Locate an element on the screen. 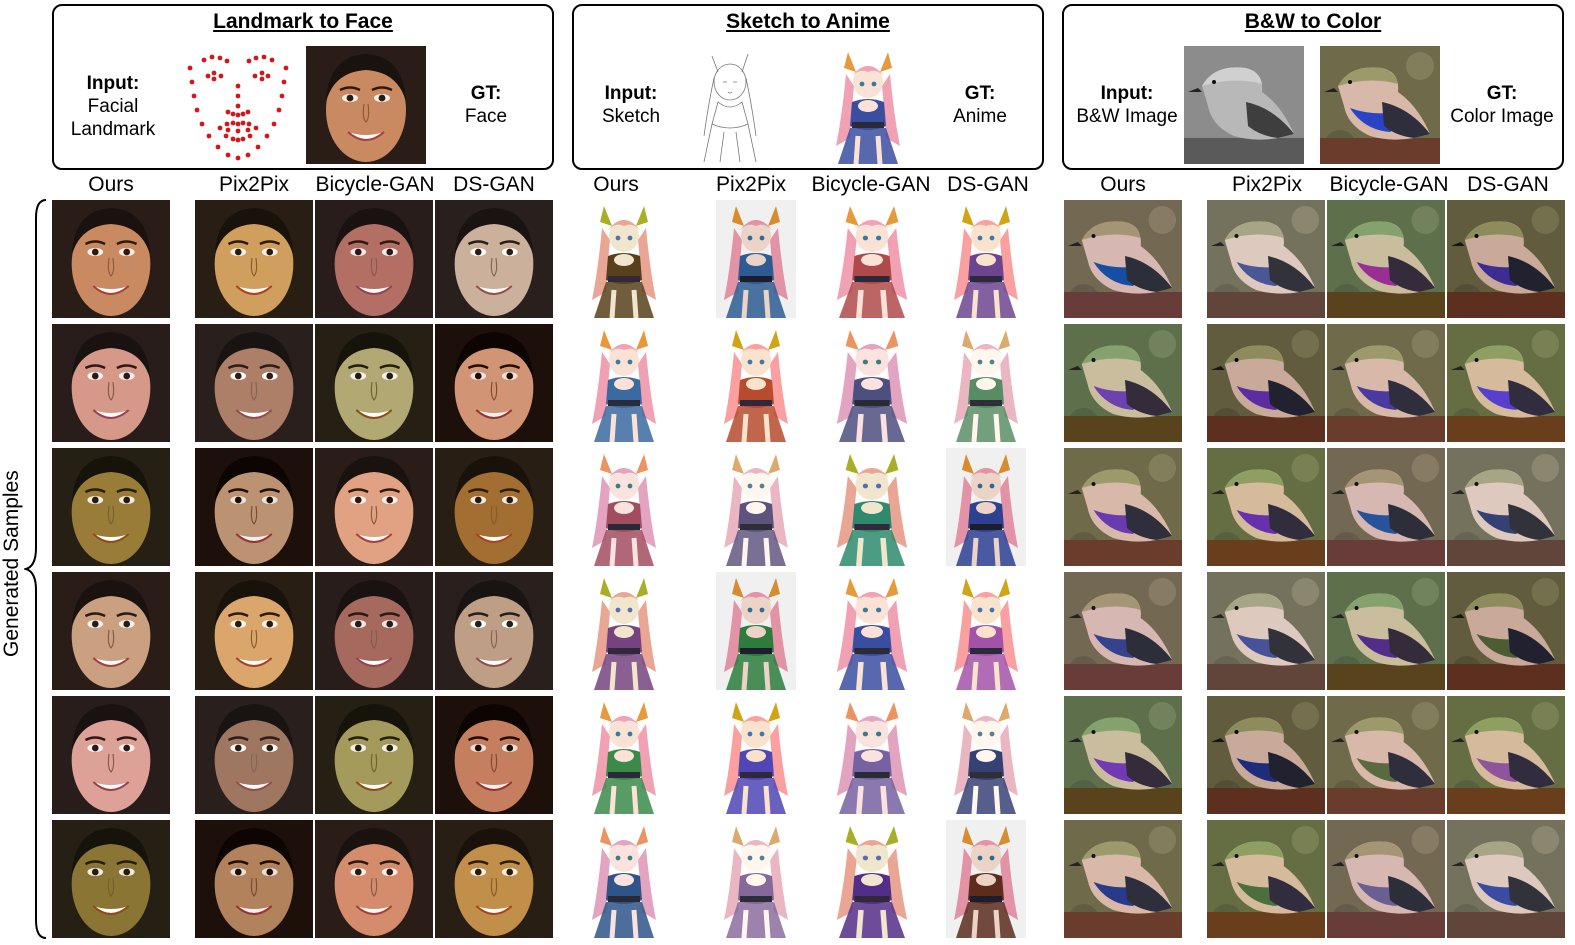  row-label-generated-samples: Generated Samples is located at coordinates (11, 563).